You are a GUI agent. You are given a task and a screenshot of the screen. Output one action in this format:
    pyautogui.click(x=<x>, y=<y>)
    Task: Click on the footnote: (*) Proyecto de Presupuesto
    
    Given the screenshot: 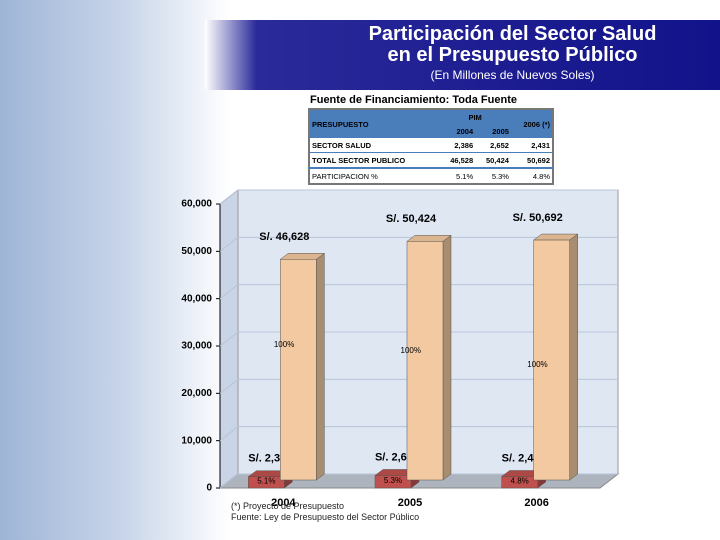 What is the action you would take?
    pyautogui.click(x=288, y=506)
    